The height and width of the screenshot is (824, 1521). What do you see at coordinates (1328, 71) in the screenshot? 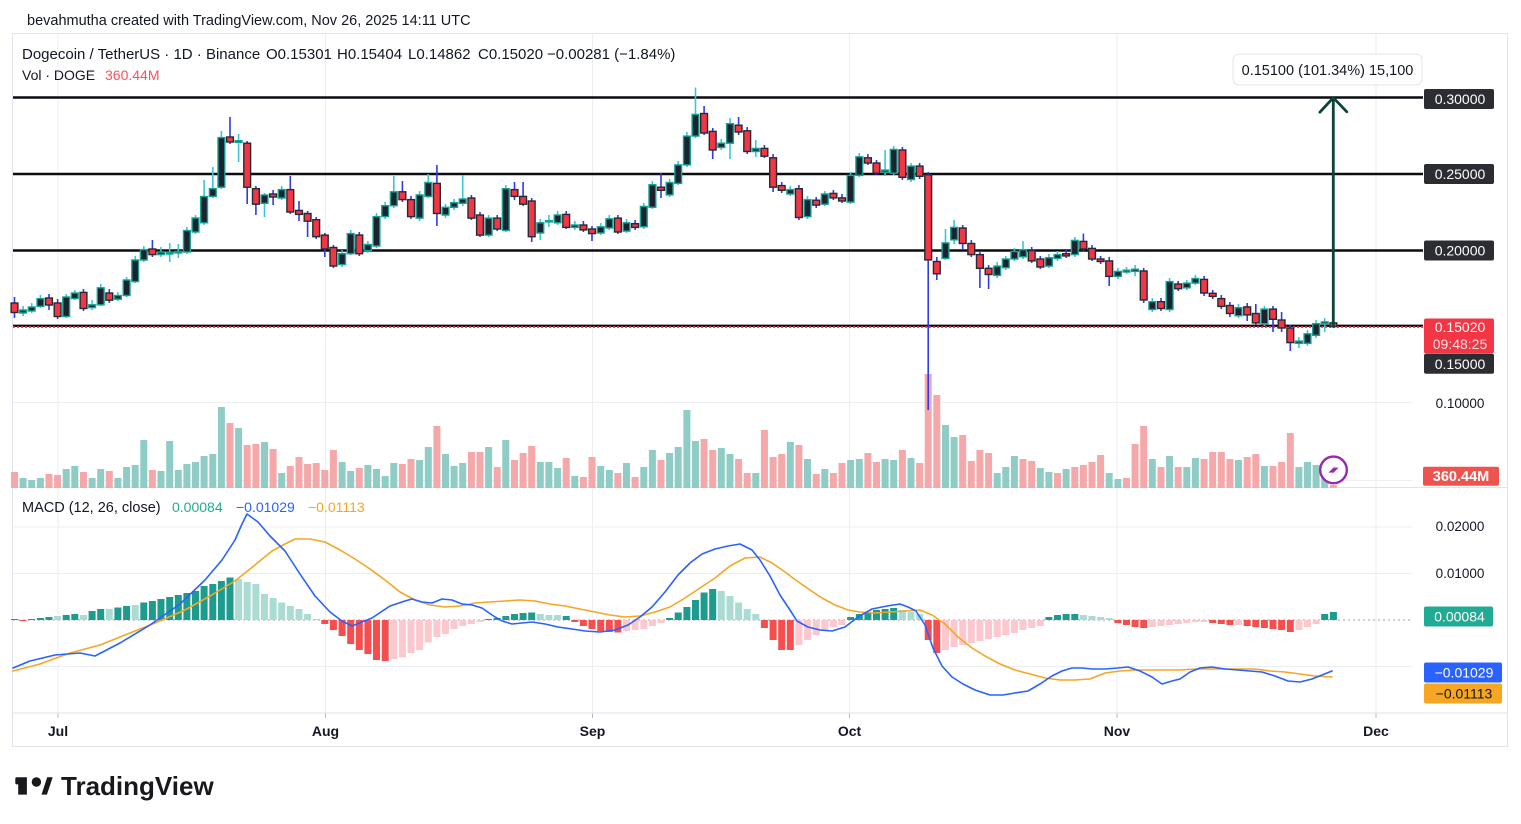
I see `svg-text: 0.15100 (101.34%) 15,100` at bounding box center [1328, 71].